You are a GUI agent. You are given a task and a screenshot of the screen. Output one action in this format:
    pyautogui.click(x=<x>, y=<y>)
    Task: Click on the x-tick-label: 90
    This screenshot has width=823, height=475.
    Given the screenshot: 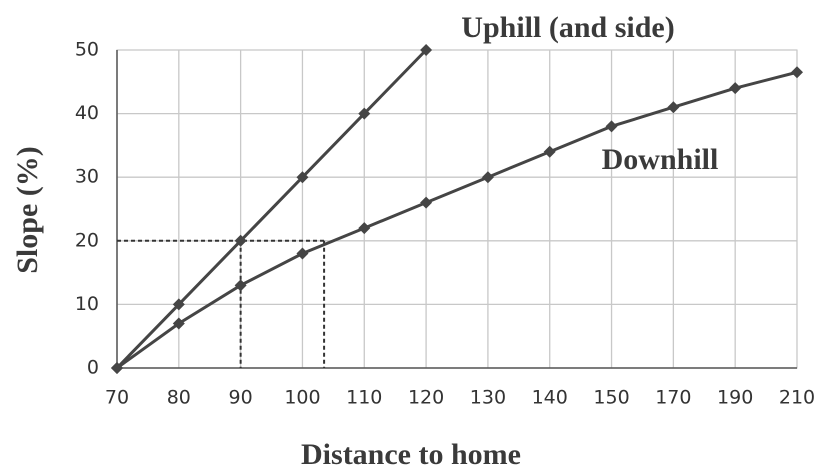 What is the action you would take?
    pyautogui.click(x=241, y=398)
    